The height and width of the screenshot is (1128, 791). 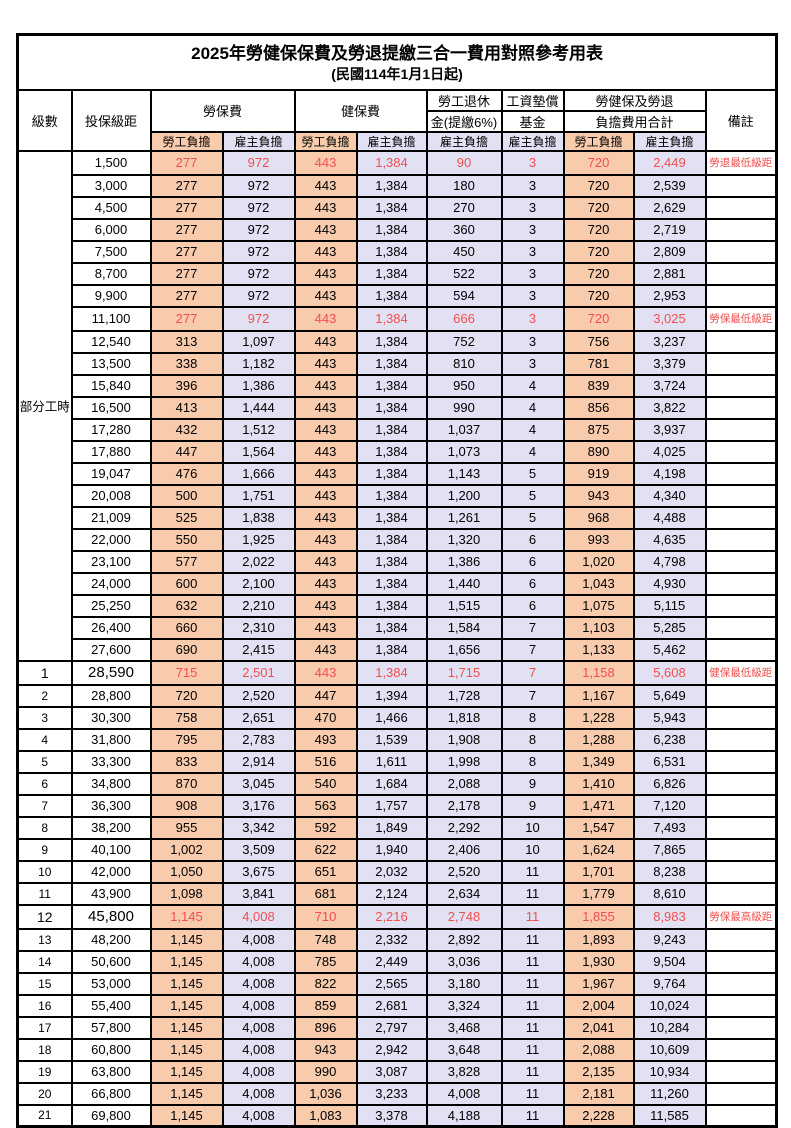 I want to click on page-title: 2025年勞健保保費及勞退提繳三合一費用對照參考用表, so click(x=397, y=53).